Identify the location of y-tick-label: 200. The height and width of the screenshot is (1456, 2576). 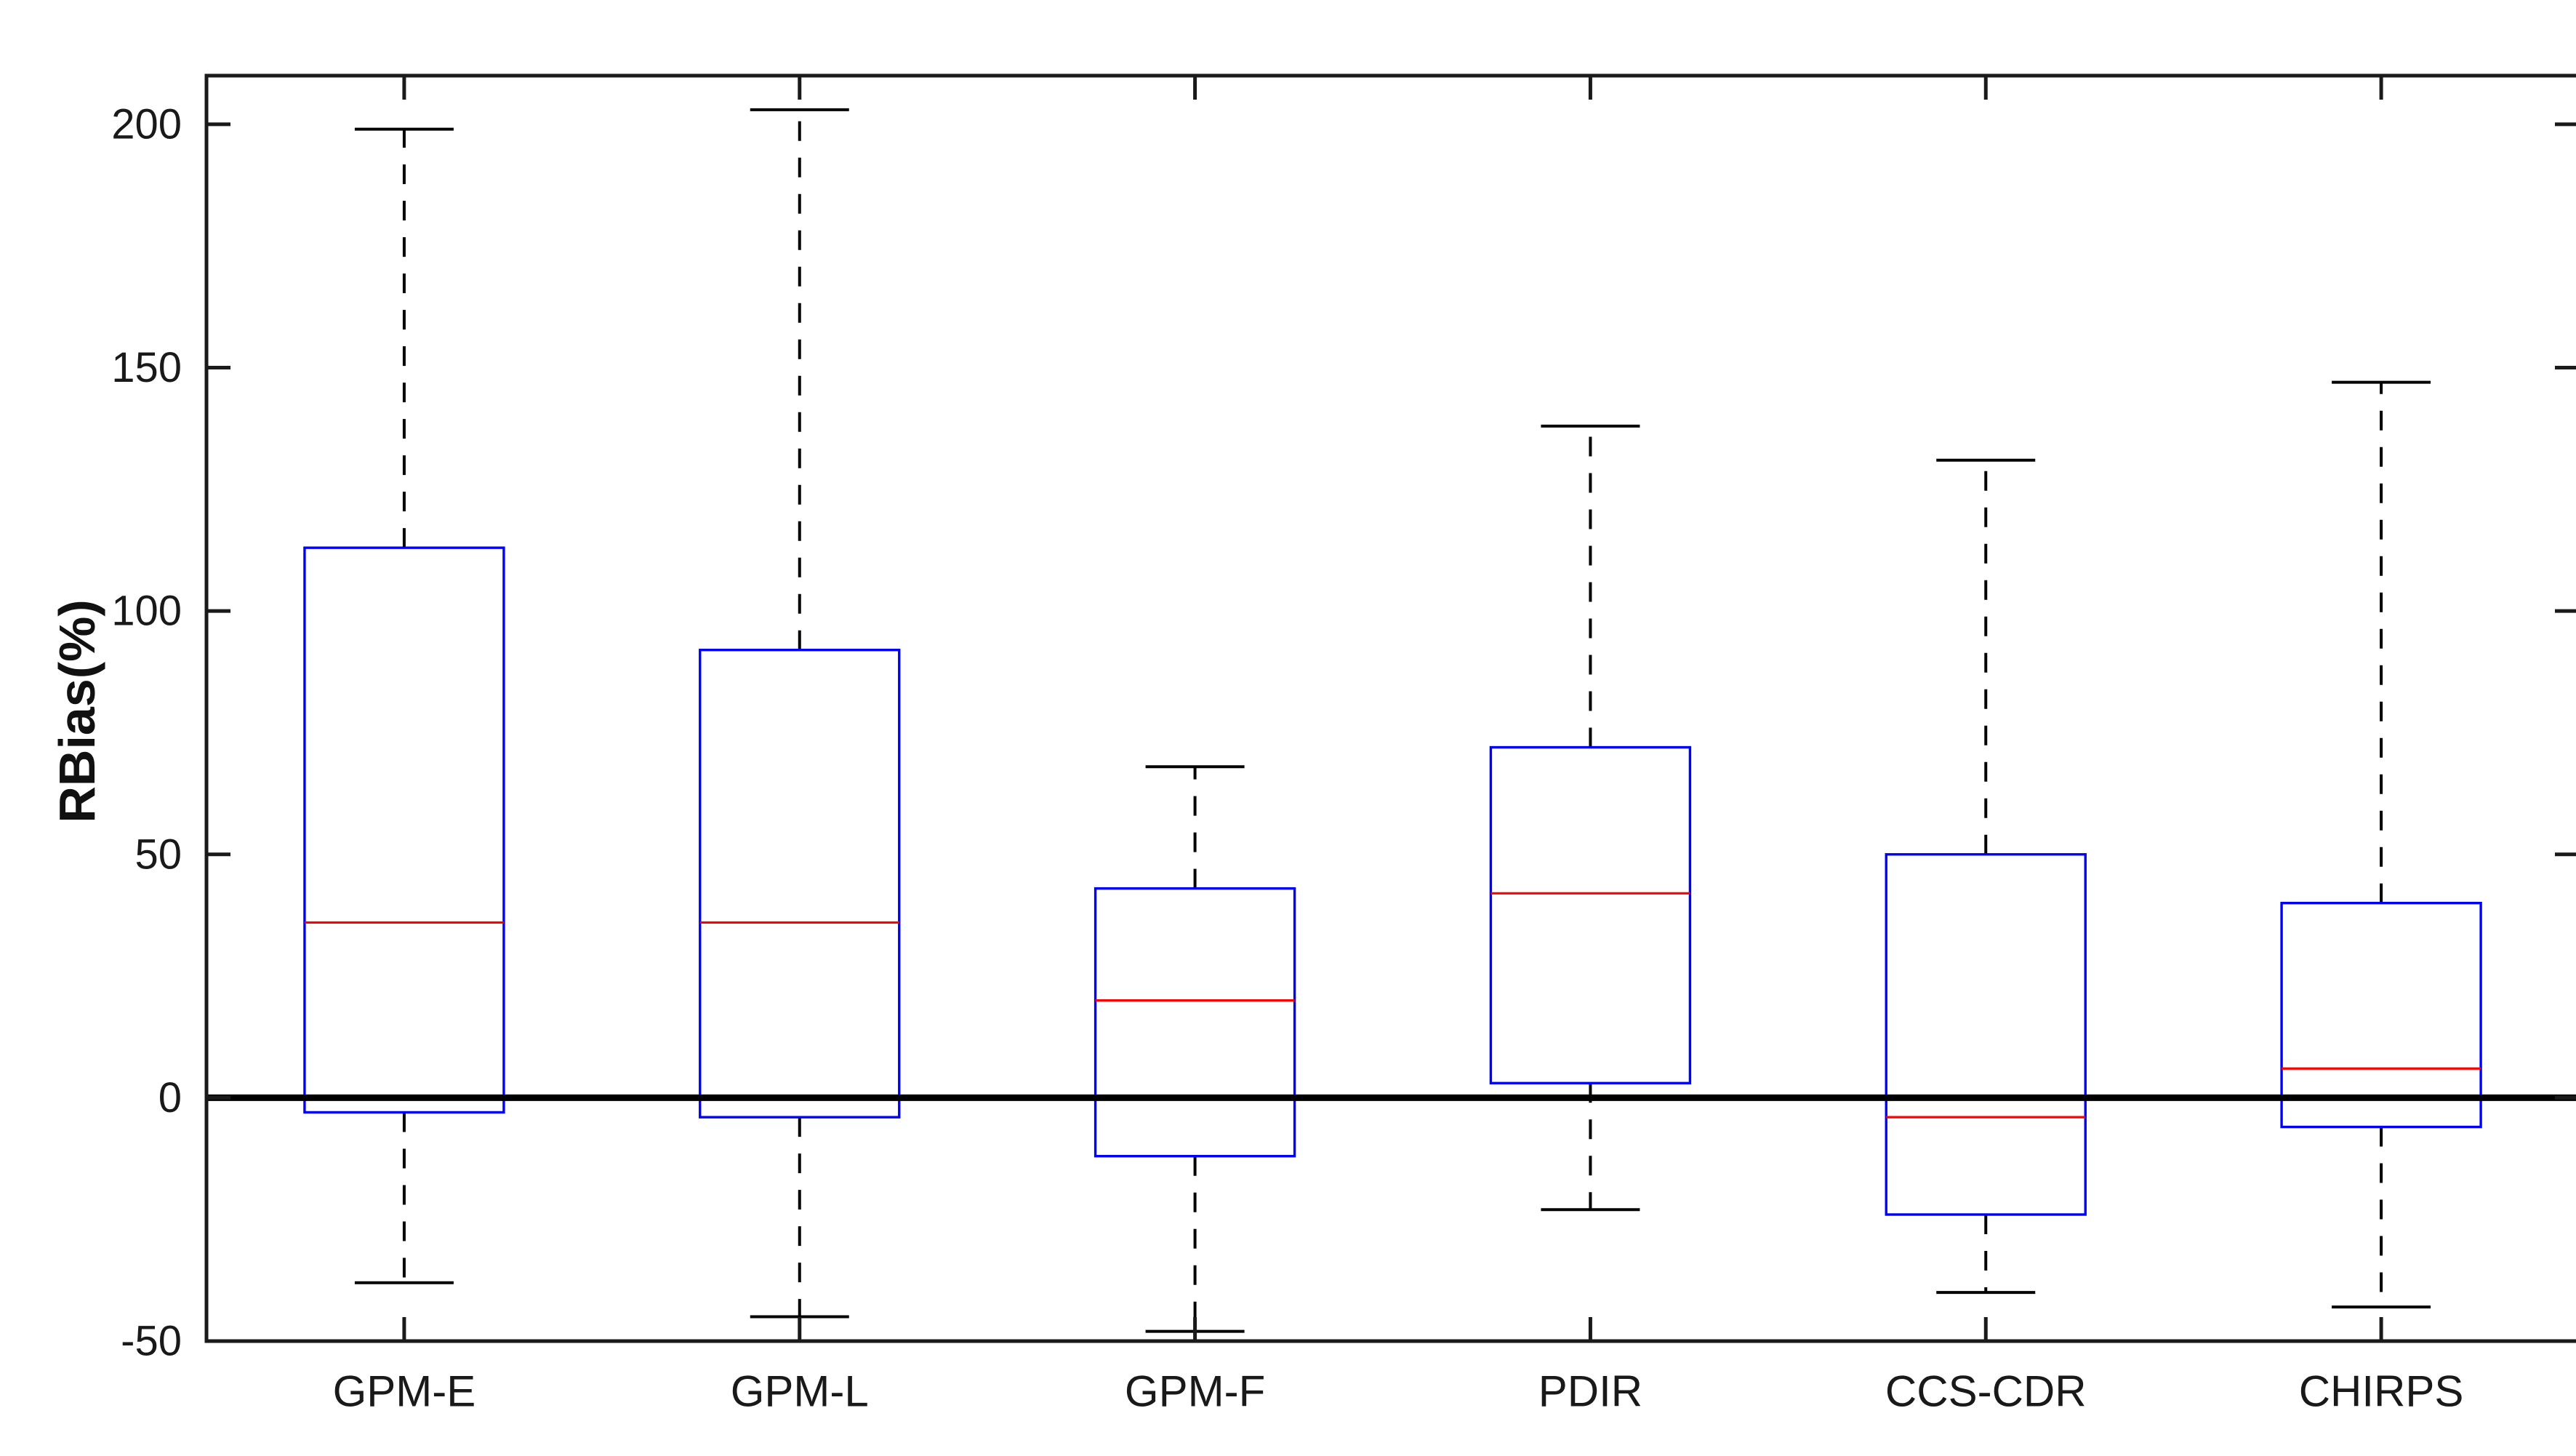
(146, 124).